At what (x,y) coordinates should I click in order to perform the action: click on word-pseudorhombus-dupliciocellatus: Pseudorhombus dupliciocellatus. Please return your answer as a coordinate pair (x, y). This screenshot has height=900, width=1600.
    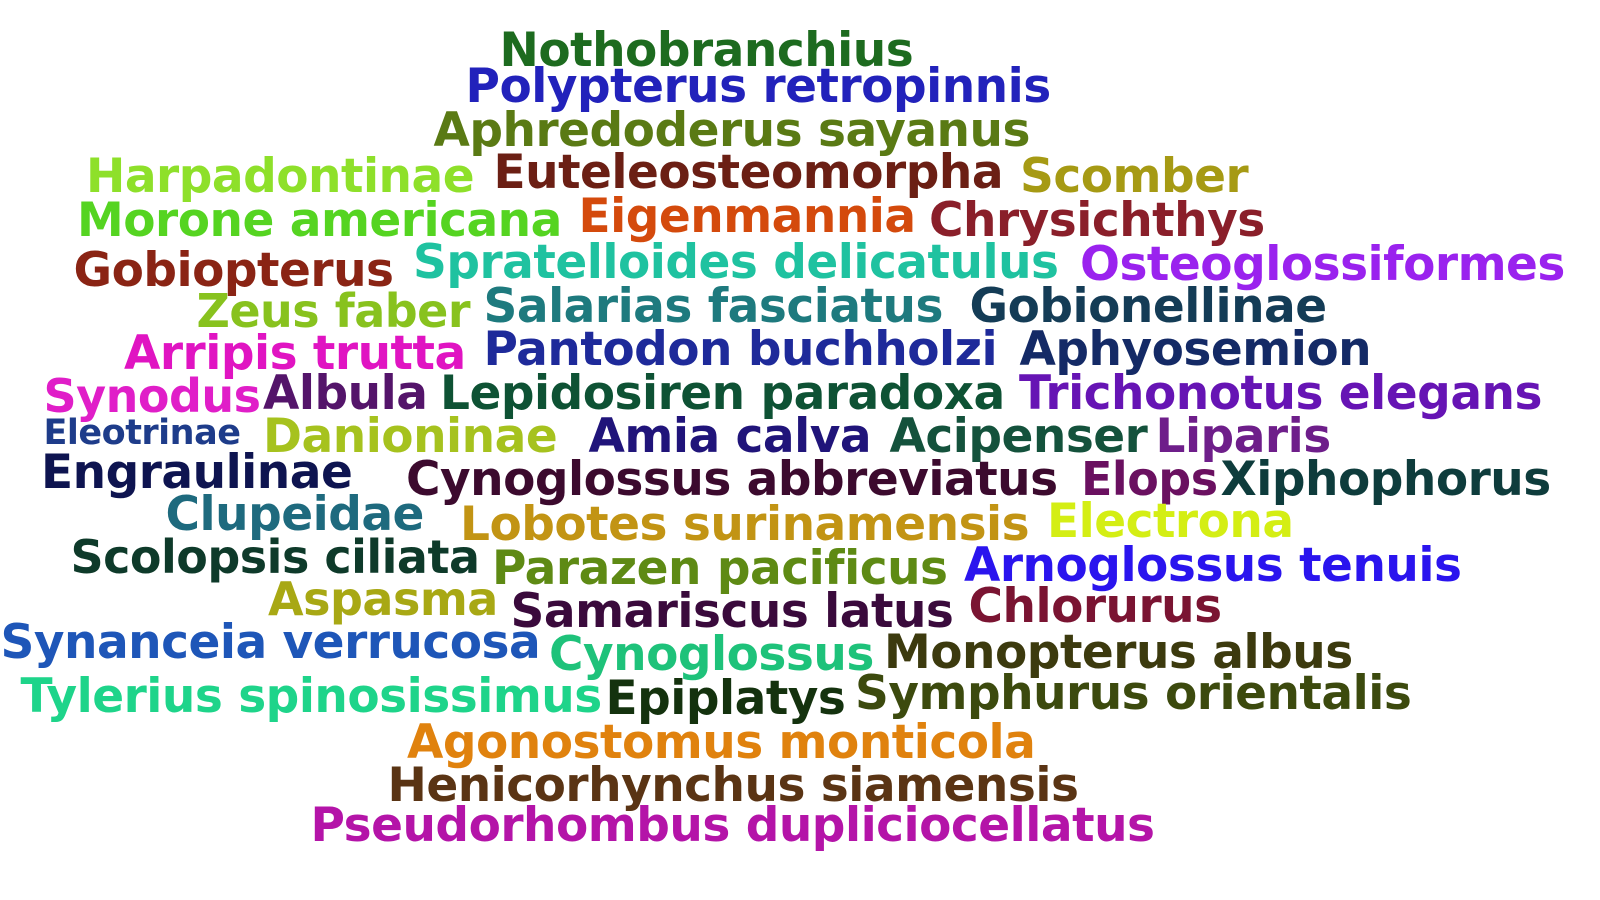
    Looking at the image, I should click on (733, 825).